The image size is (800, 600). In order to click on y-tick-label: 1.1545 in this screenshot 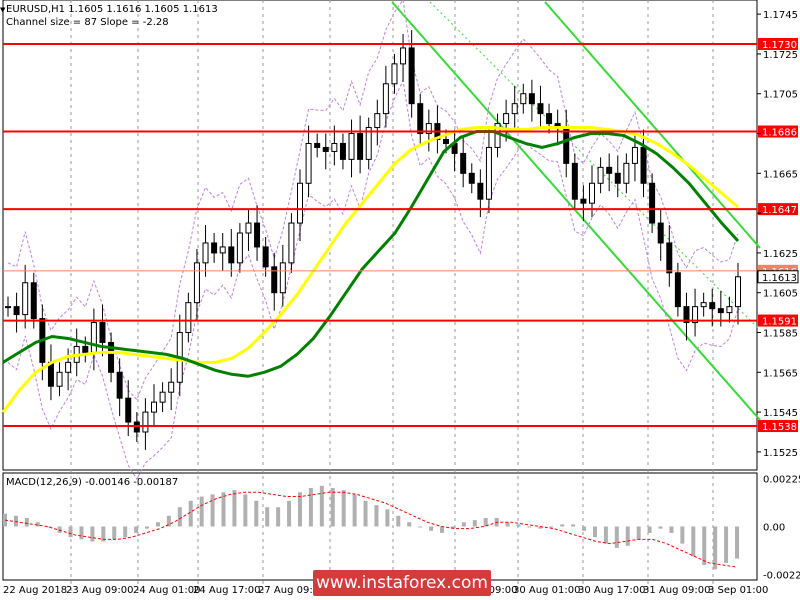, I will do `click(780, 413)`.